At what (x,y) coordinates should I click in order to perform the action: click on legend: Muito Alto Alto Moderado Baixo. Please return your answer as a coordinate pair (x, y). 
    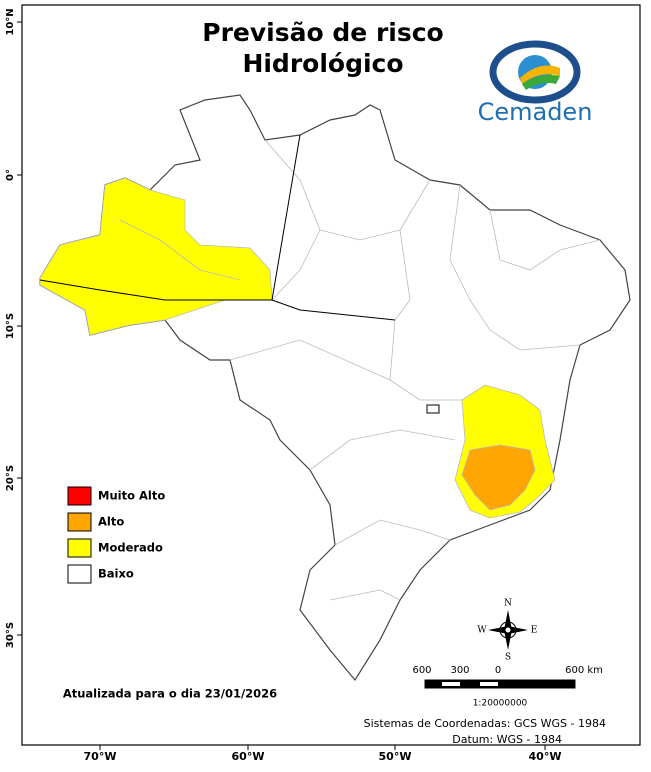
    Looking at the image, I should click on (116, 535).